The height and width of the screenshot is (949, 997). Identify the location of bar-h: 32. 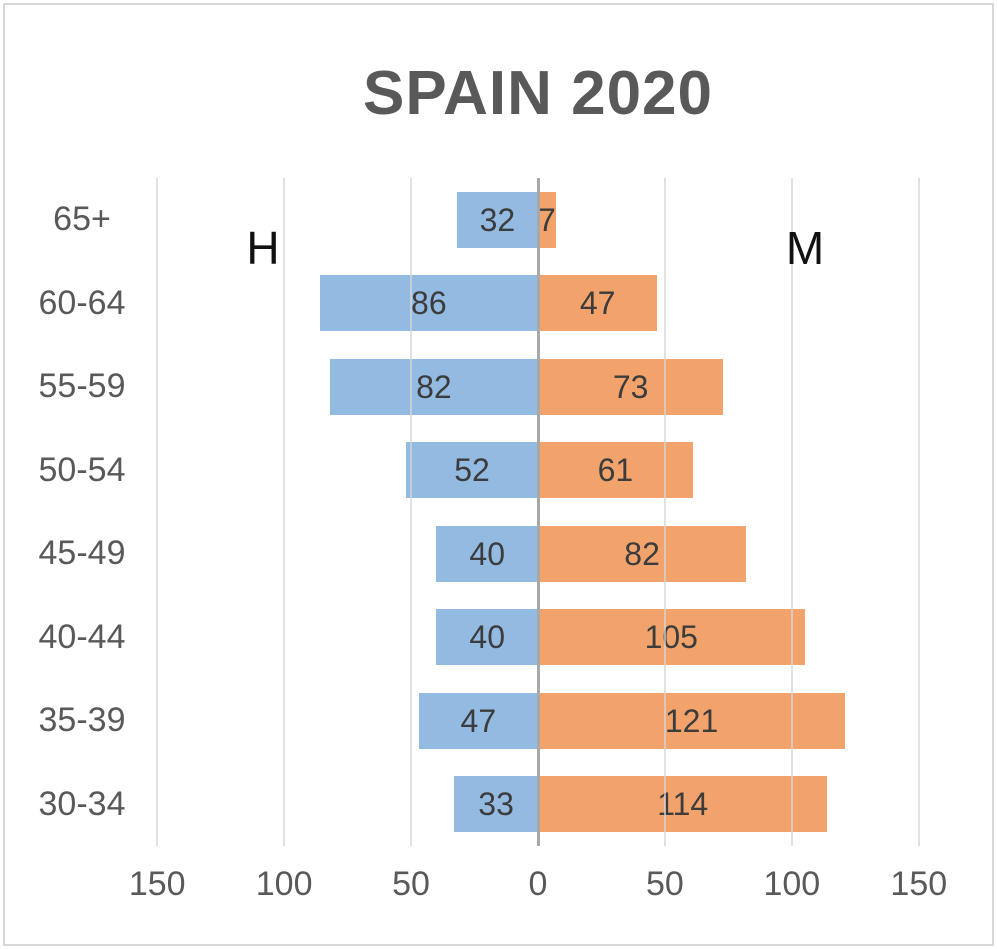
(497, 219).